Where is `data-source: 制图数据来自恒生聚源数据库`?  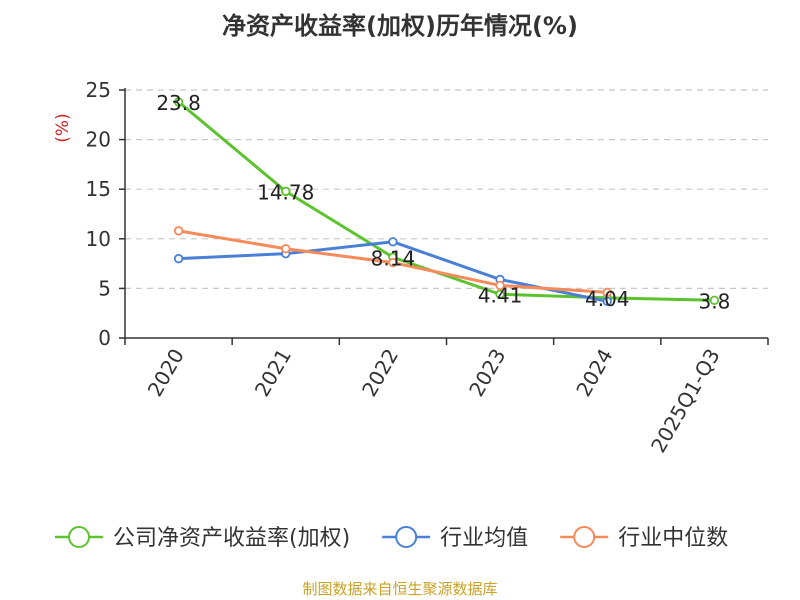
data-source: 制图数据来自恒生聚源数据库 is located at coordinates (400, 589).